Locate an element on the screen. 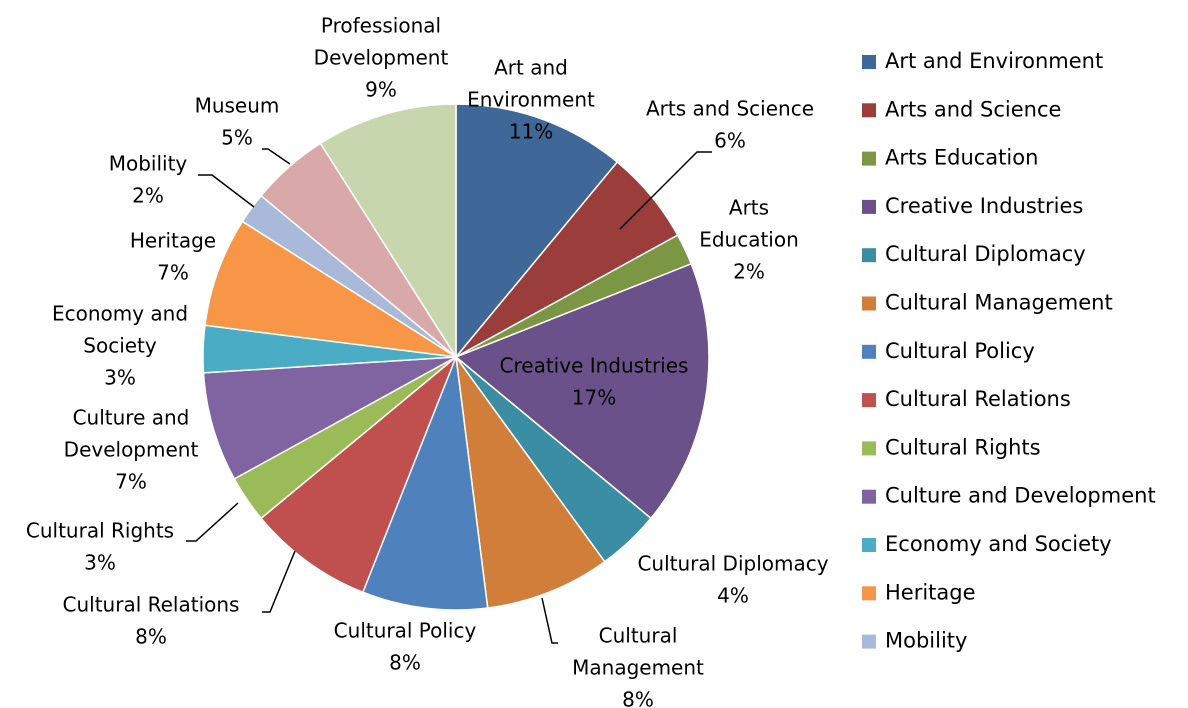 This screenshot has width=1188, height=708. leader-line-museum is located at coordinates (276, 156).